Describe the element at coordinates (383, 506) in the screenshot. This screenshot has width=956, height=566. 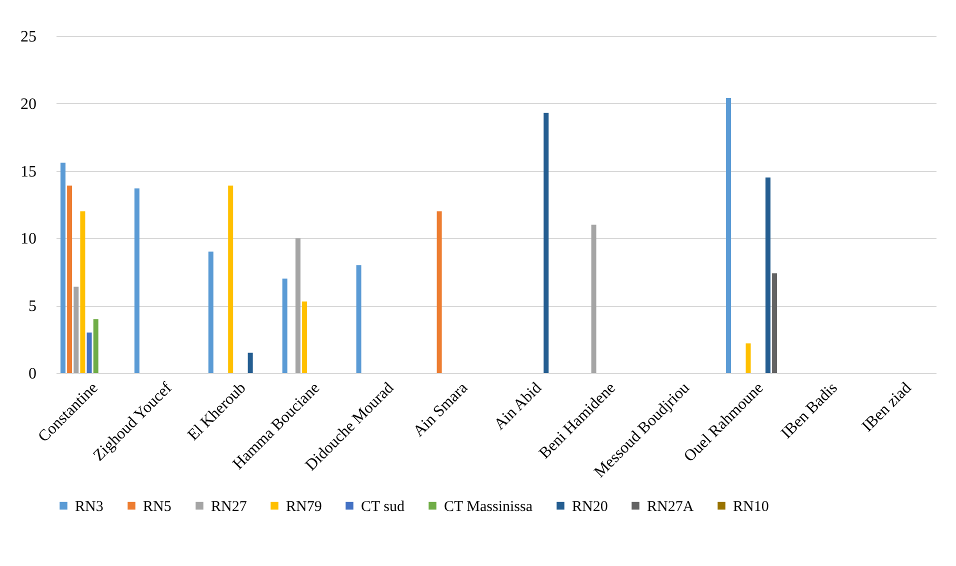
I see `legend-label: CT sud` at that location.